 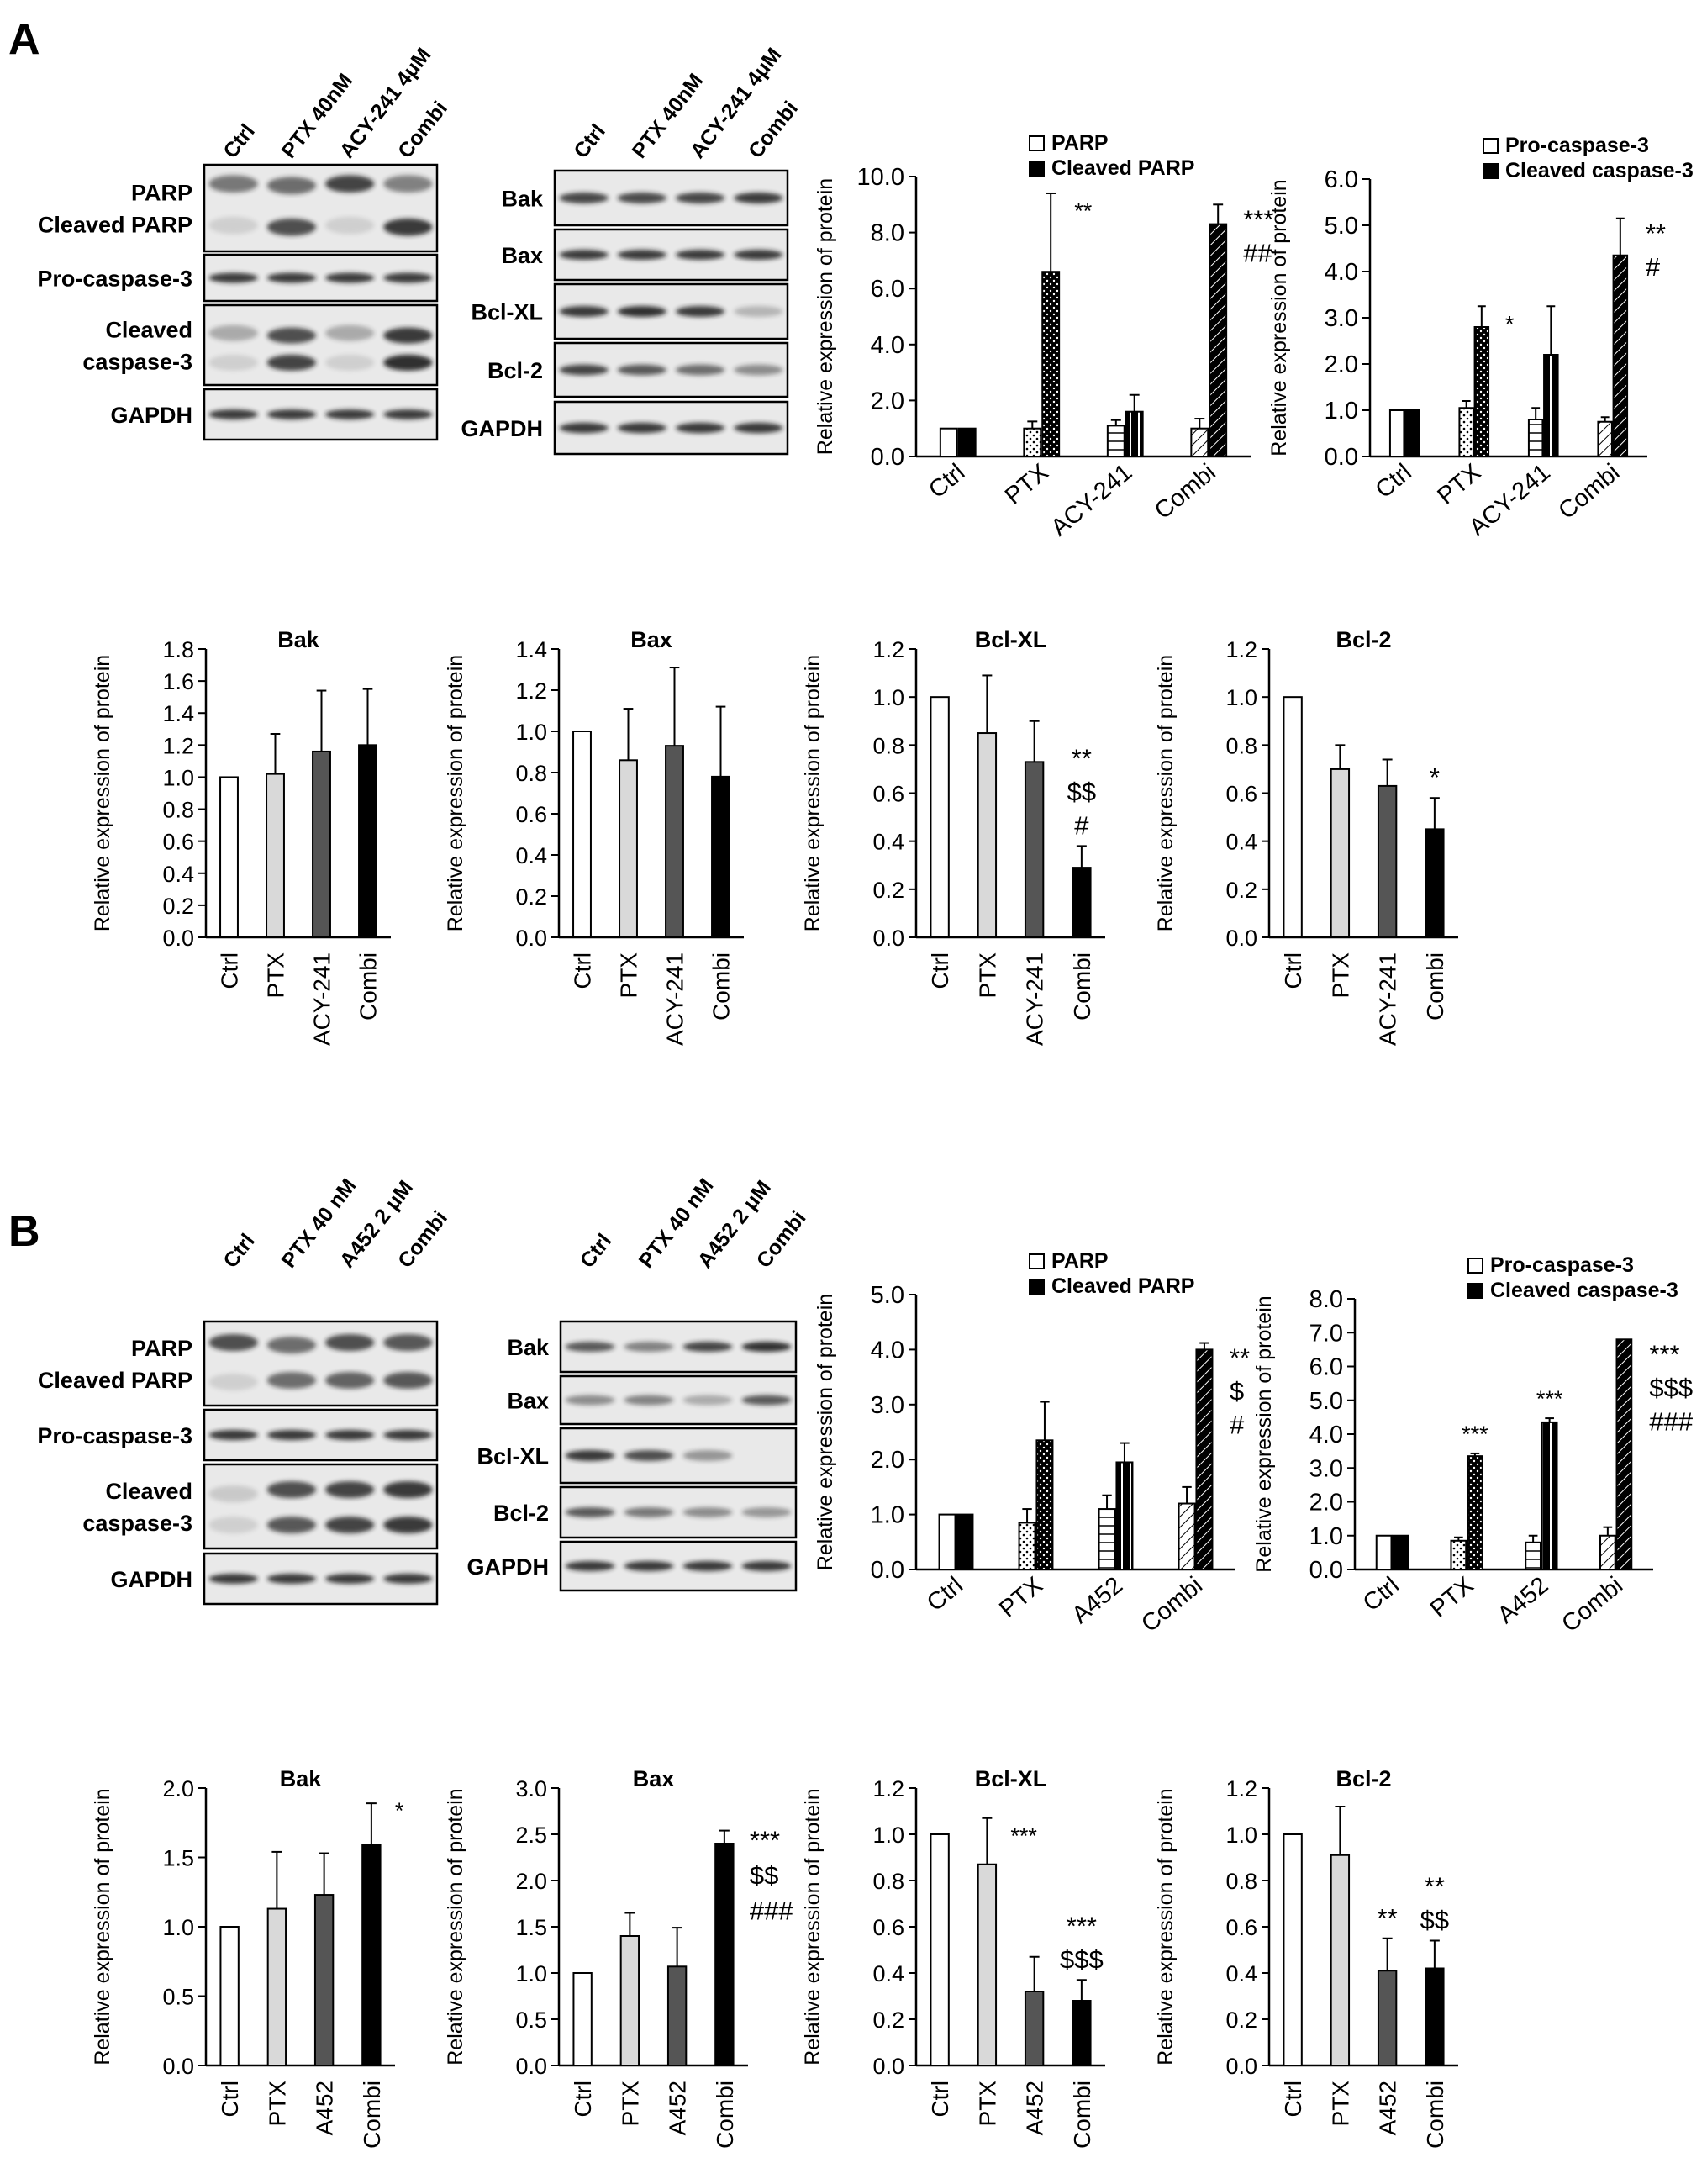 I want to click on blot-row-label: PARP, so click(x=161, y=193).